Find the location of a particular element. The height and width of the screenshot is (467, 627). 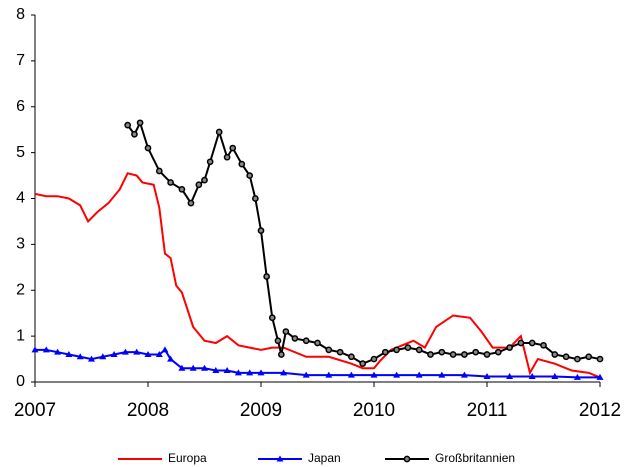

legend-label: Japan is located at coordinates (324, 458).